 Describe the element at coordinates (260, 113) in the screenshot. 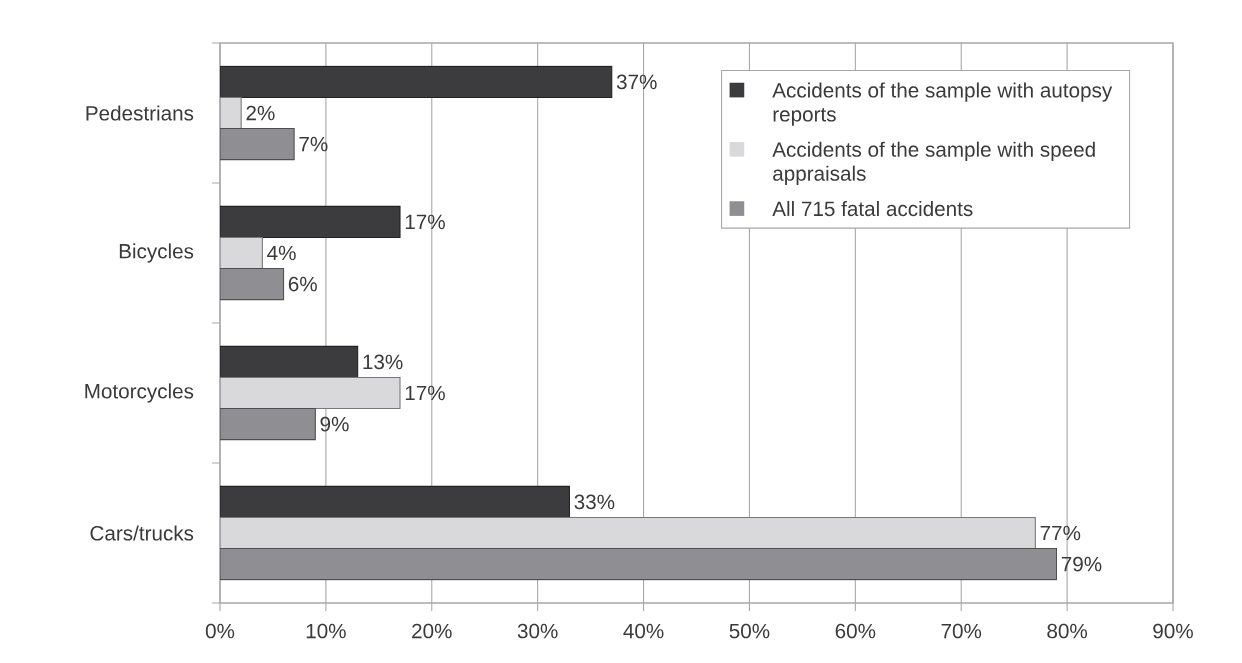

I see `data-label: 2%` at that location.